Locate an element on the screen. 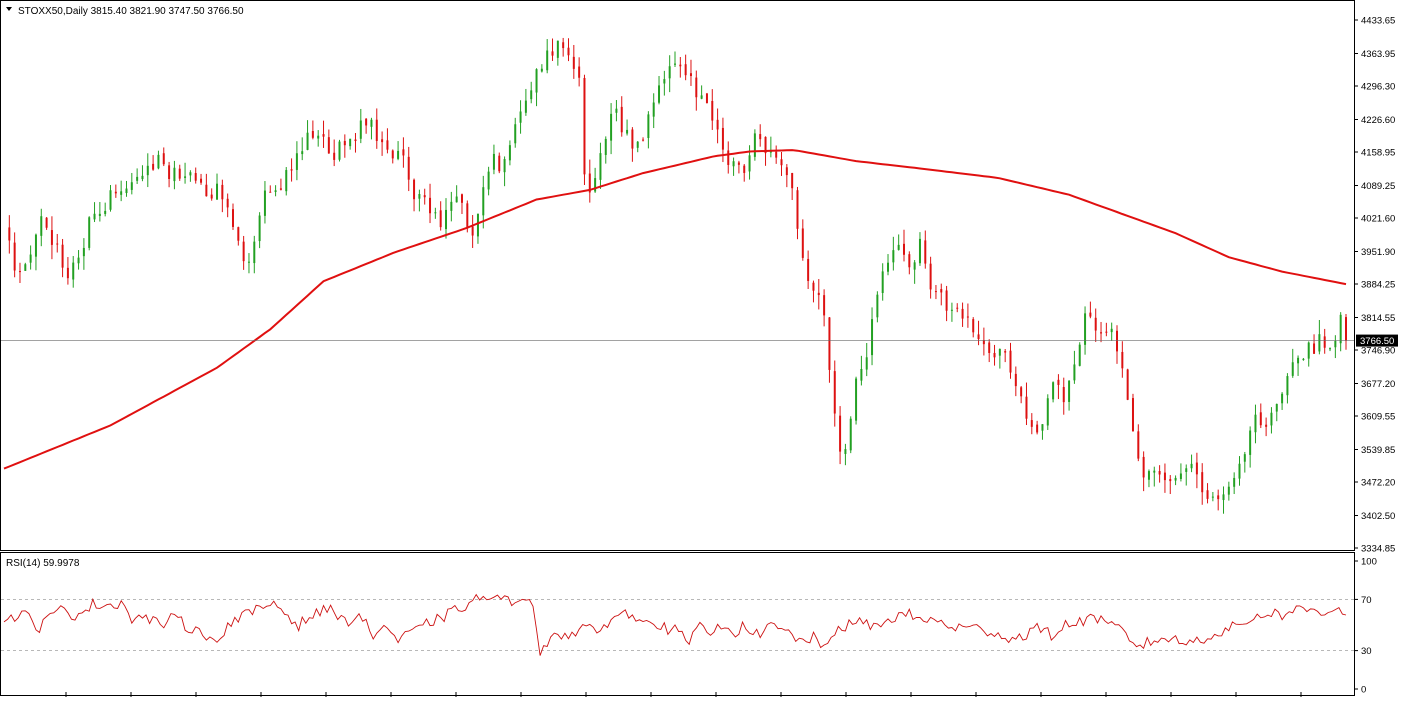 Image resolution: width=1403 pixels, height=702 pixels. rsi-tick-label: 0 is located at coordinates (1363, 690).